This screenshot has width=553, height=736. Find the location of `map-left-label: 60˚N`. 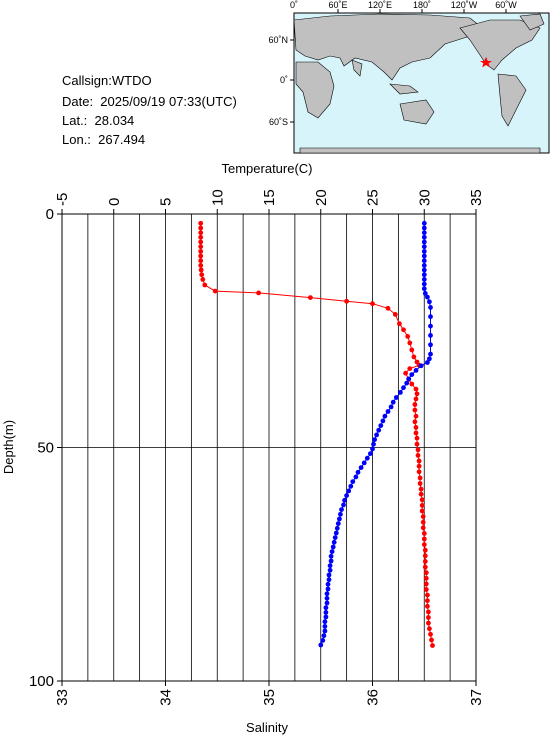

map-left-label: 60˚N is located at coordinates (278, 40).